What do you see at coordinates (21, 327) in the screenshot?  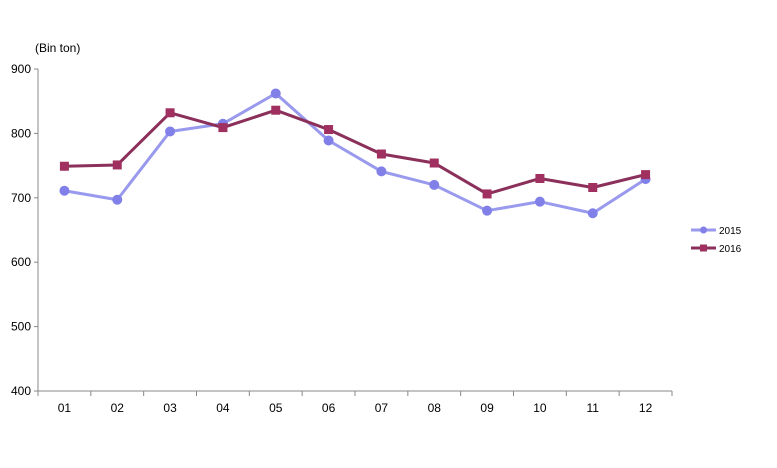 I see `y-tick-label: 500` at bounding box center [21, 327].